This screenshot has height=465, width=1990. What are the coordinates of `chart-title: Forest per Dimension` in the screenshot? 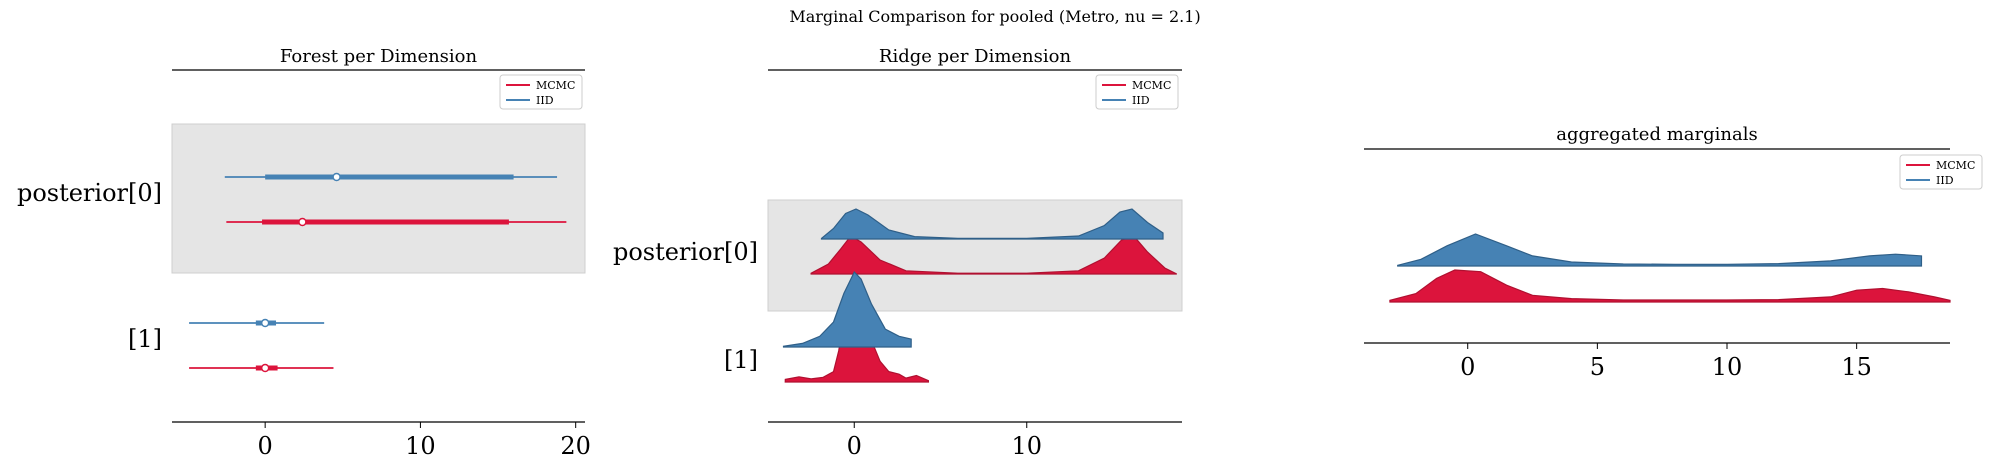 It's located at (379, 56).